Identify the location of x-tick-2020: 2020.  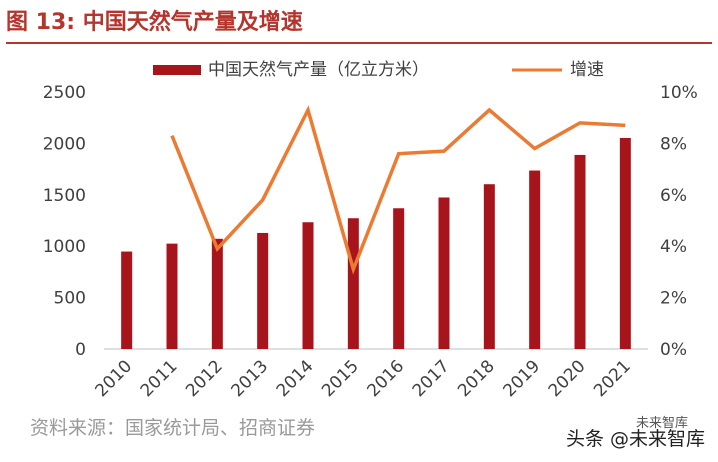
(567, 378).